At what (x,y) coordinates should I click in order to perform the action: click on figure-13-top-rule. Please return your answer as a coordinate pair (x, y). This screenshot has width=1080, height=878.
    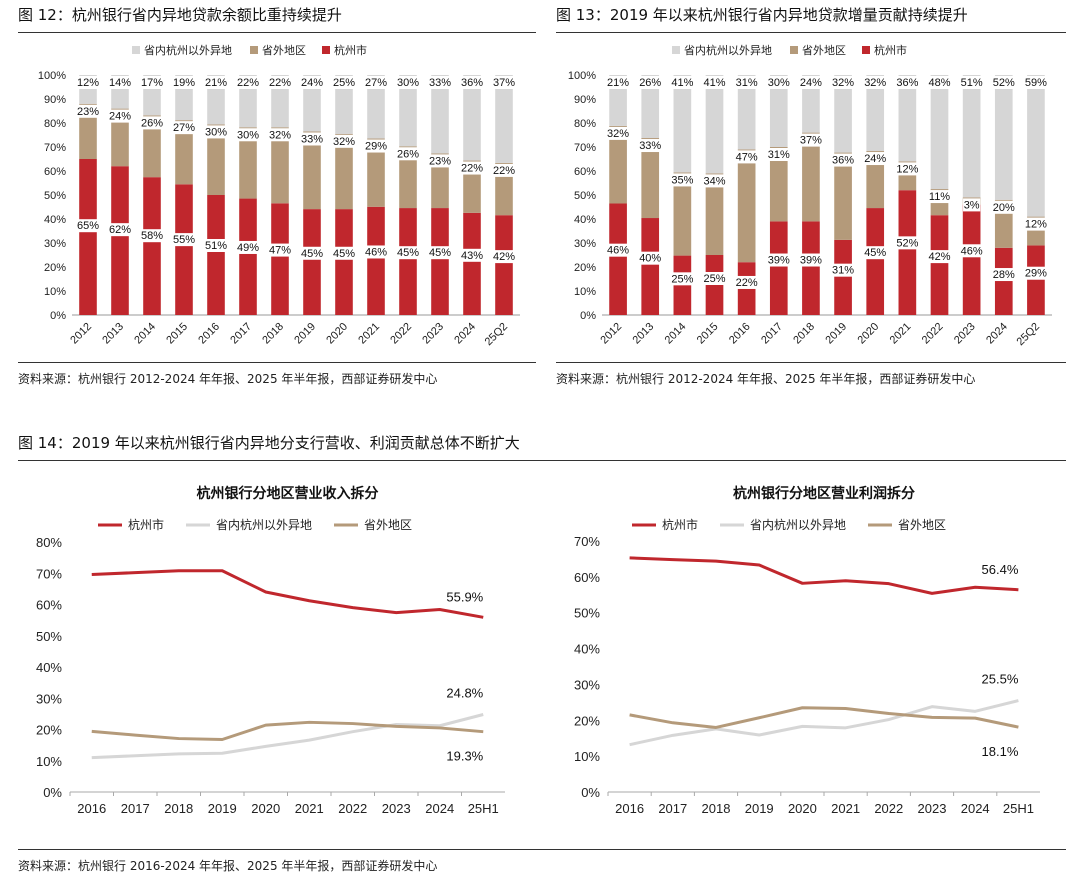
    Looking at the image, I should click on (811, 32).